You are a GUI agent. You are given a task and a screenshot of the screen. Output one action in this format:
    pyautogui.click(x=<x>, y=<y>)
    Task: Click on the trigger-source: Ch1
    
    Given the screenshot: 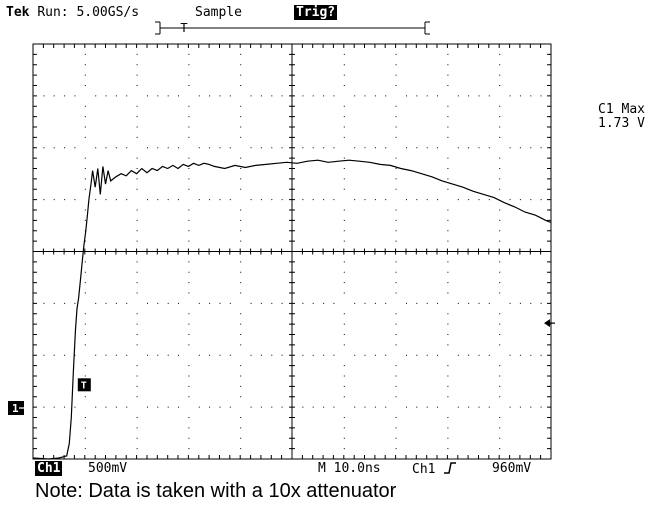 What is the action you would take?
    pyautogui.click(x=434, y=469)
    